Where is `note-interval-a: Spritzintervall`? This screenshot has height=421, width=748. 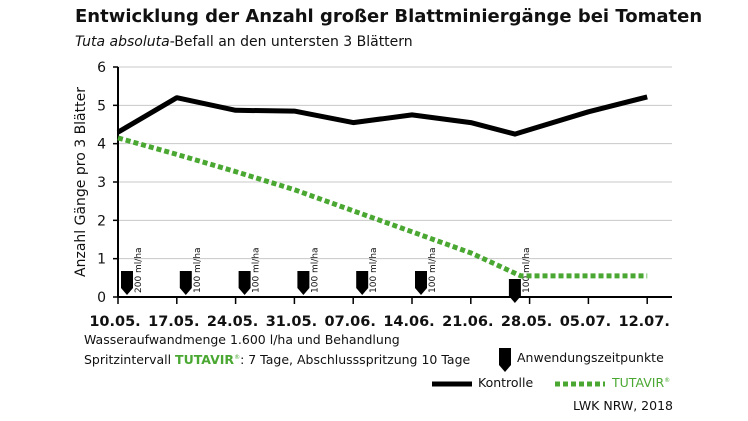 note-interval-a: Spritzintervall is located at coordinates (130, 359).